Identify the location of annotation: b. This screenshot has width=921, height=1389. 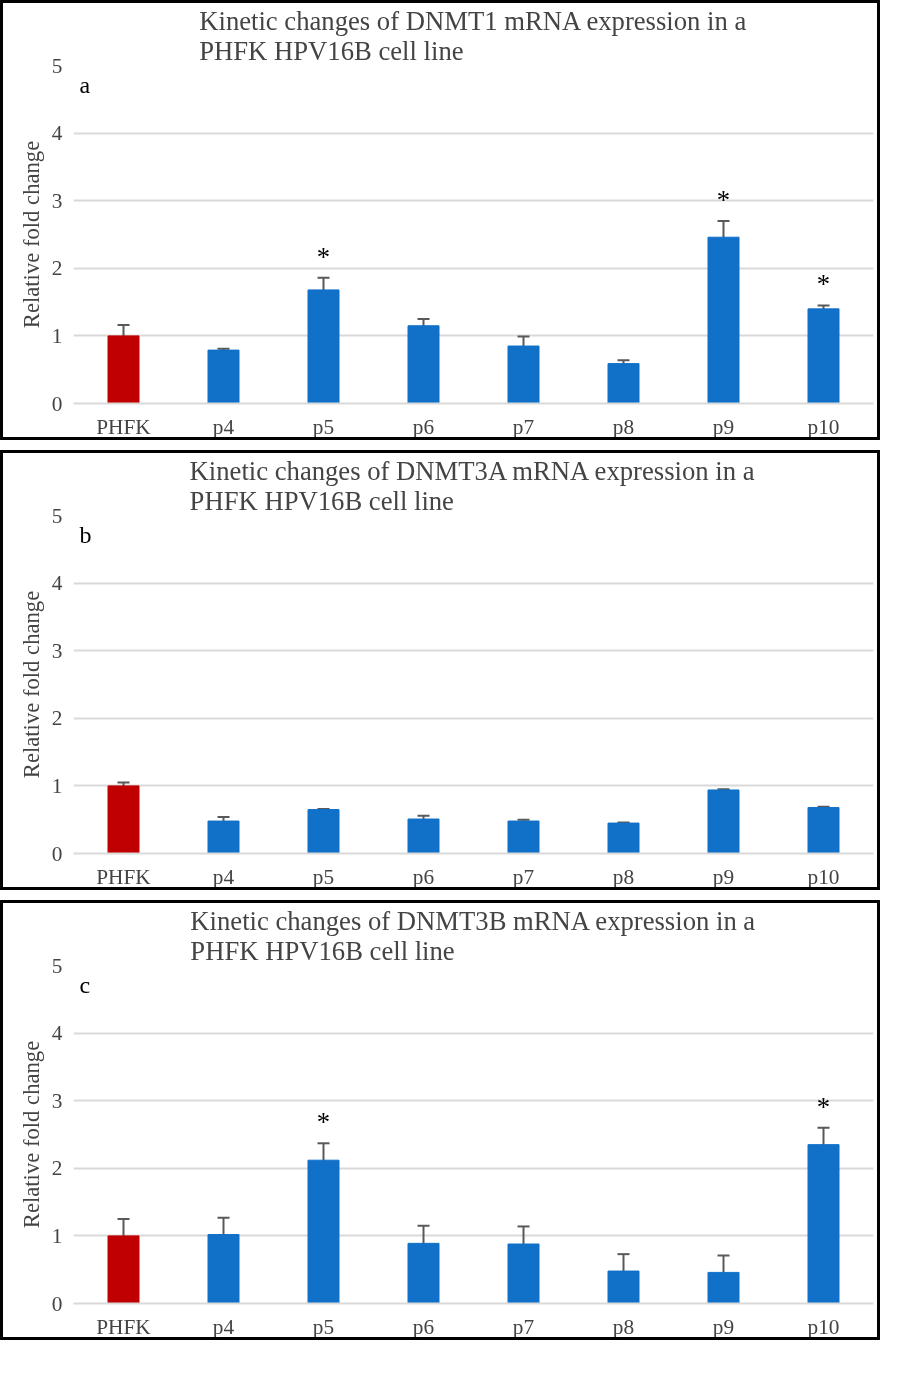
(85, 534).